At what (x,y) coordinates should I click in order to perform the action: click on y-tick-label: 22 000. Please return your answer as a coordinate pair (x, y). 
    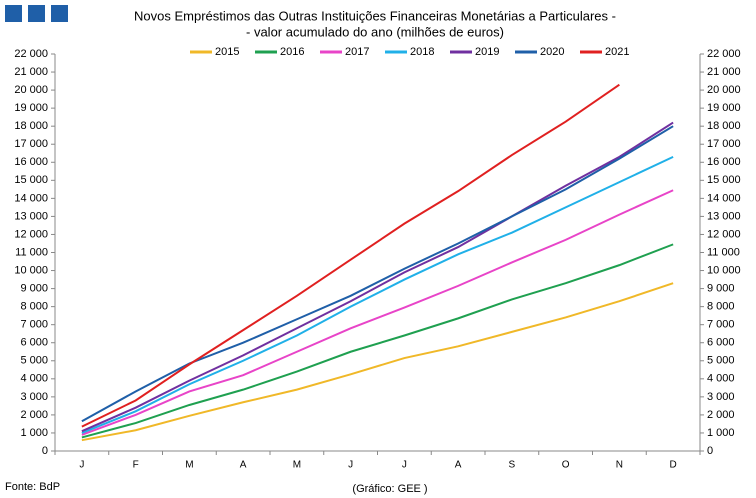
    Looking at the image, I should click on (31, 54).